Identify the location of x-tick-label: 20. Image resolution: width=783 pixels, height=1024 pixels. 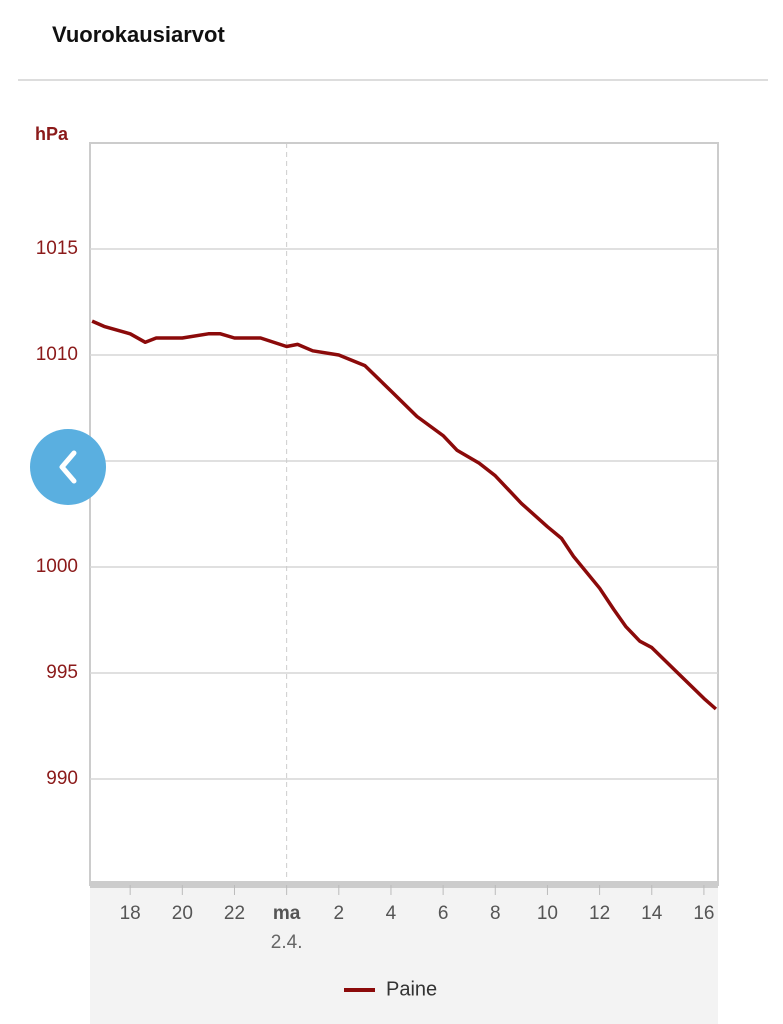
(182, 913).